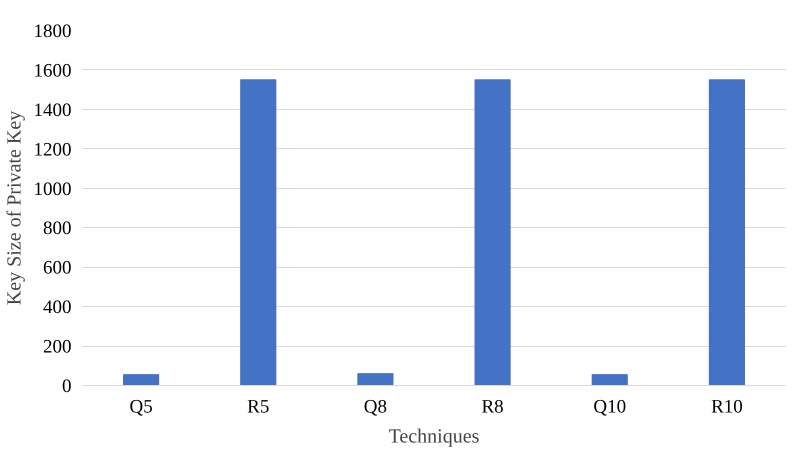  What do you see at coordinates (53, 71) in the screenshot?
I see `y-tick-label: 1600` at bounding box center [53, 71].